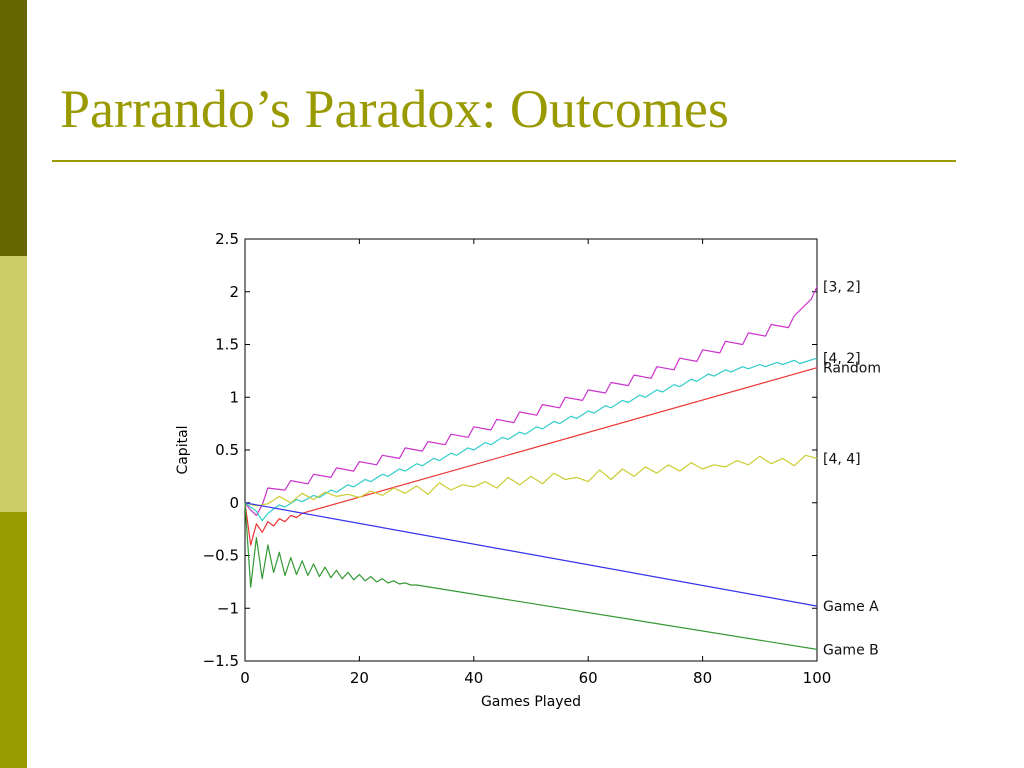 This screenshot has width=1024, height=768. I want to click on x-tick-label: 20, so click(359, 678).